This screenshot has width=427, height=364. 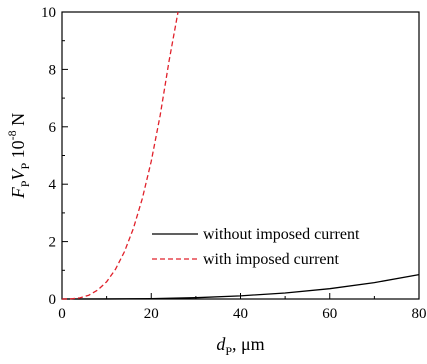 What do you see at coordinates (240, 314) in the screenshot?
I see `x-tick-label: 40` at bounding box center [240, 314].